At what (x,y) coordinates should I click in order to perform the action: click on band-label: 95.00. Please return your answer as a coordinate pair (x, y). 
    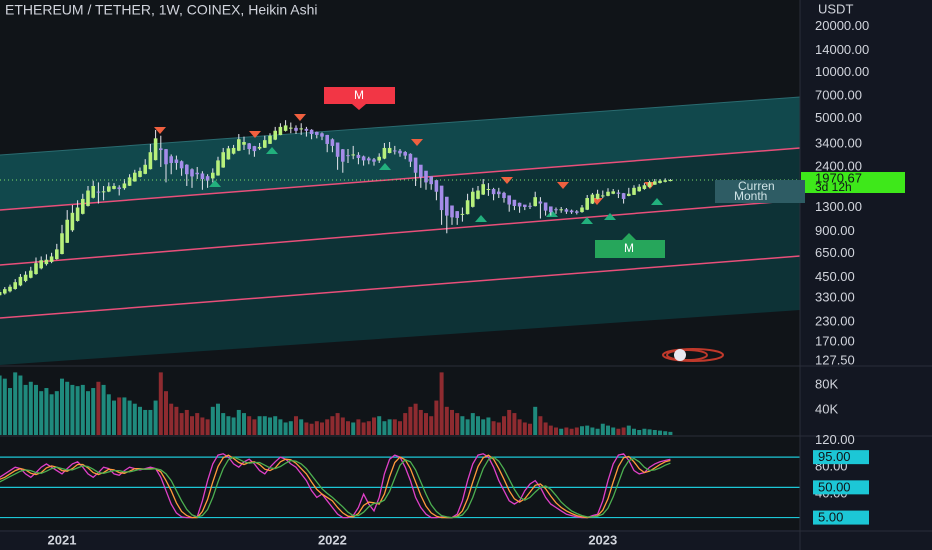
    Looking at the image, I should click on (834, 456).